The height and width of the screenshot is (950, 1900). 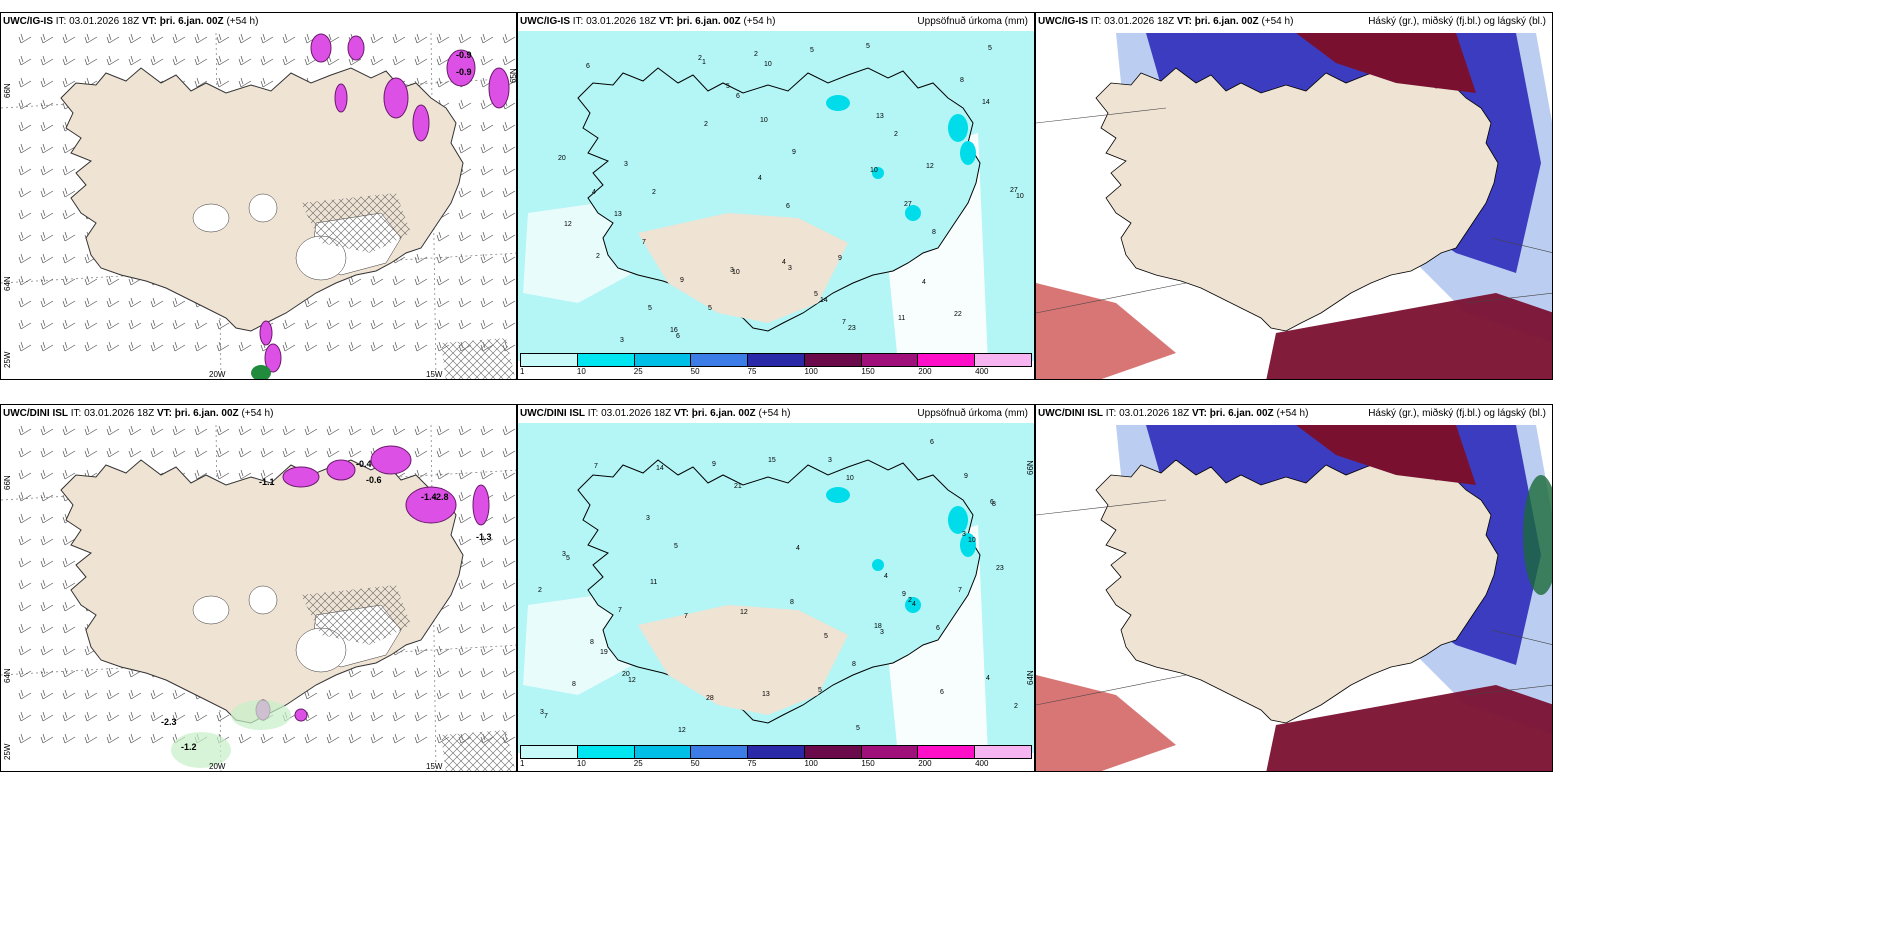 I want to click on precip-value: 12, so click(x=568, y=224).